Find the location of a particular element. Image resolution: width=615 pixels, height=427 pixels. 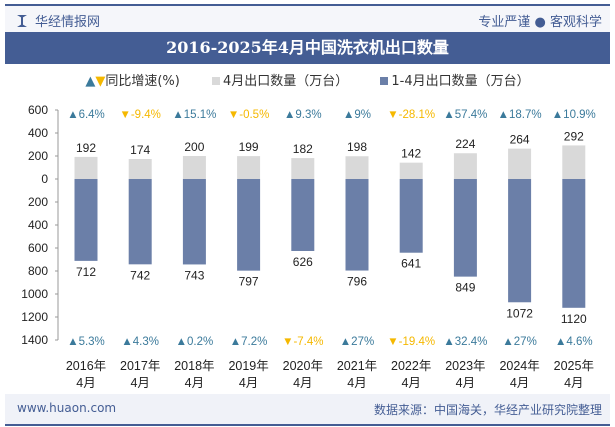

data-label-ytd: 1072 is located at coordinates (519, 313).